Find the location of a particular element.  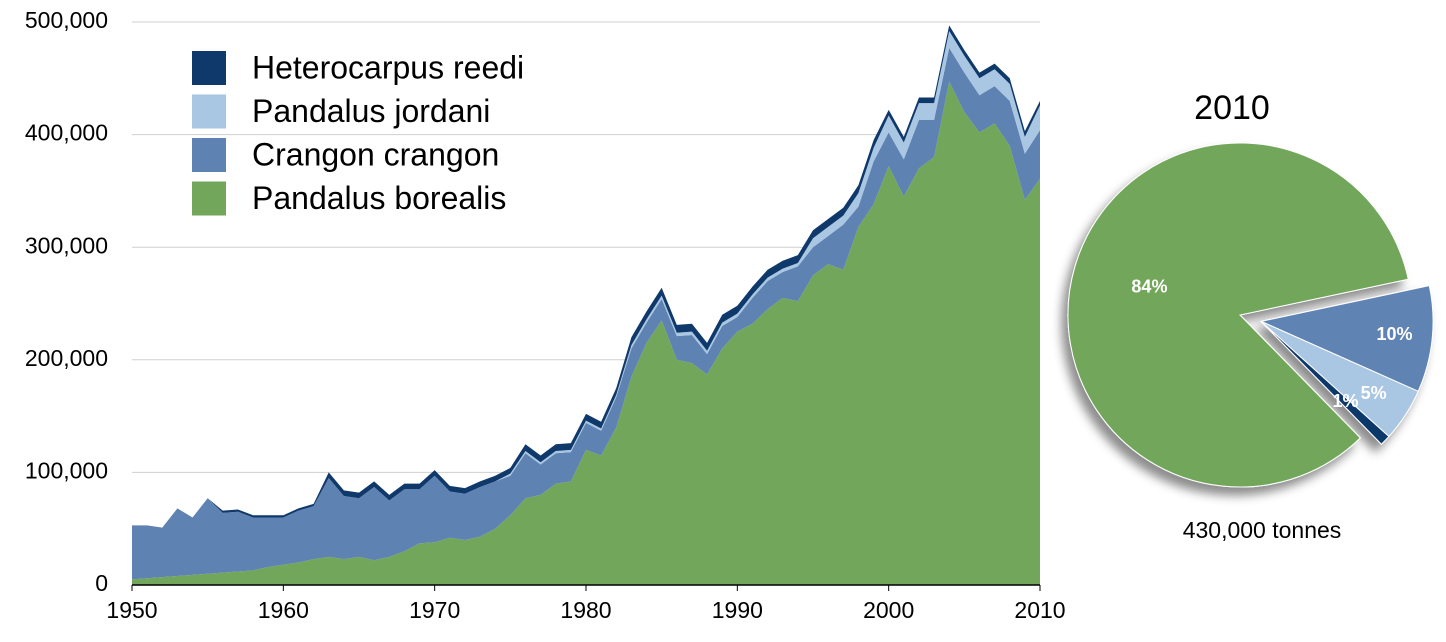

pie-label: 1% is located at coordinates (1345, 401).